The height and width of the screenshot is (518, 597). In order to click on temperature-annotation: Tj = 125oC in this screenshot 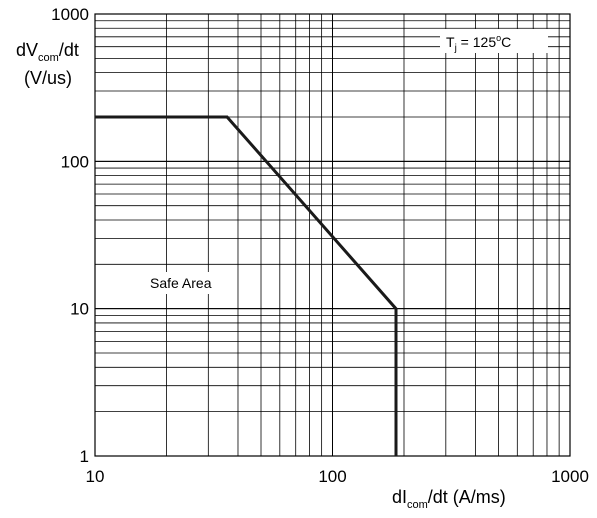, I will do `click(478, 43)`.